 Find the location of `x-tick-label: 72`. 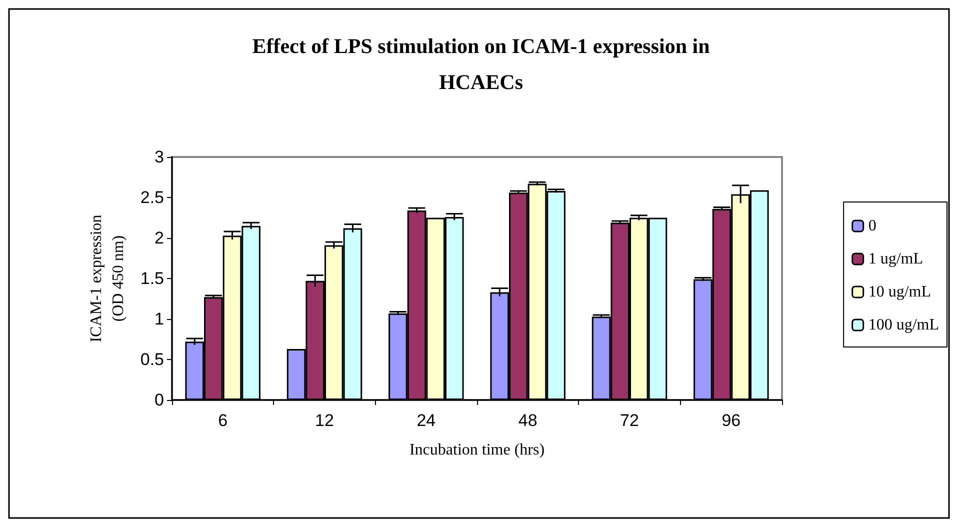

x-tick-label: 72 is located at coordinates (629, 420).